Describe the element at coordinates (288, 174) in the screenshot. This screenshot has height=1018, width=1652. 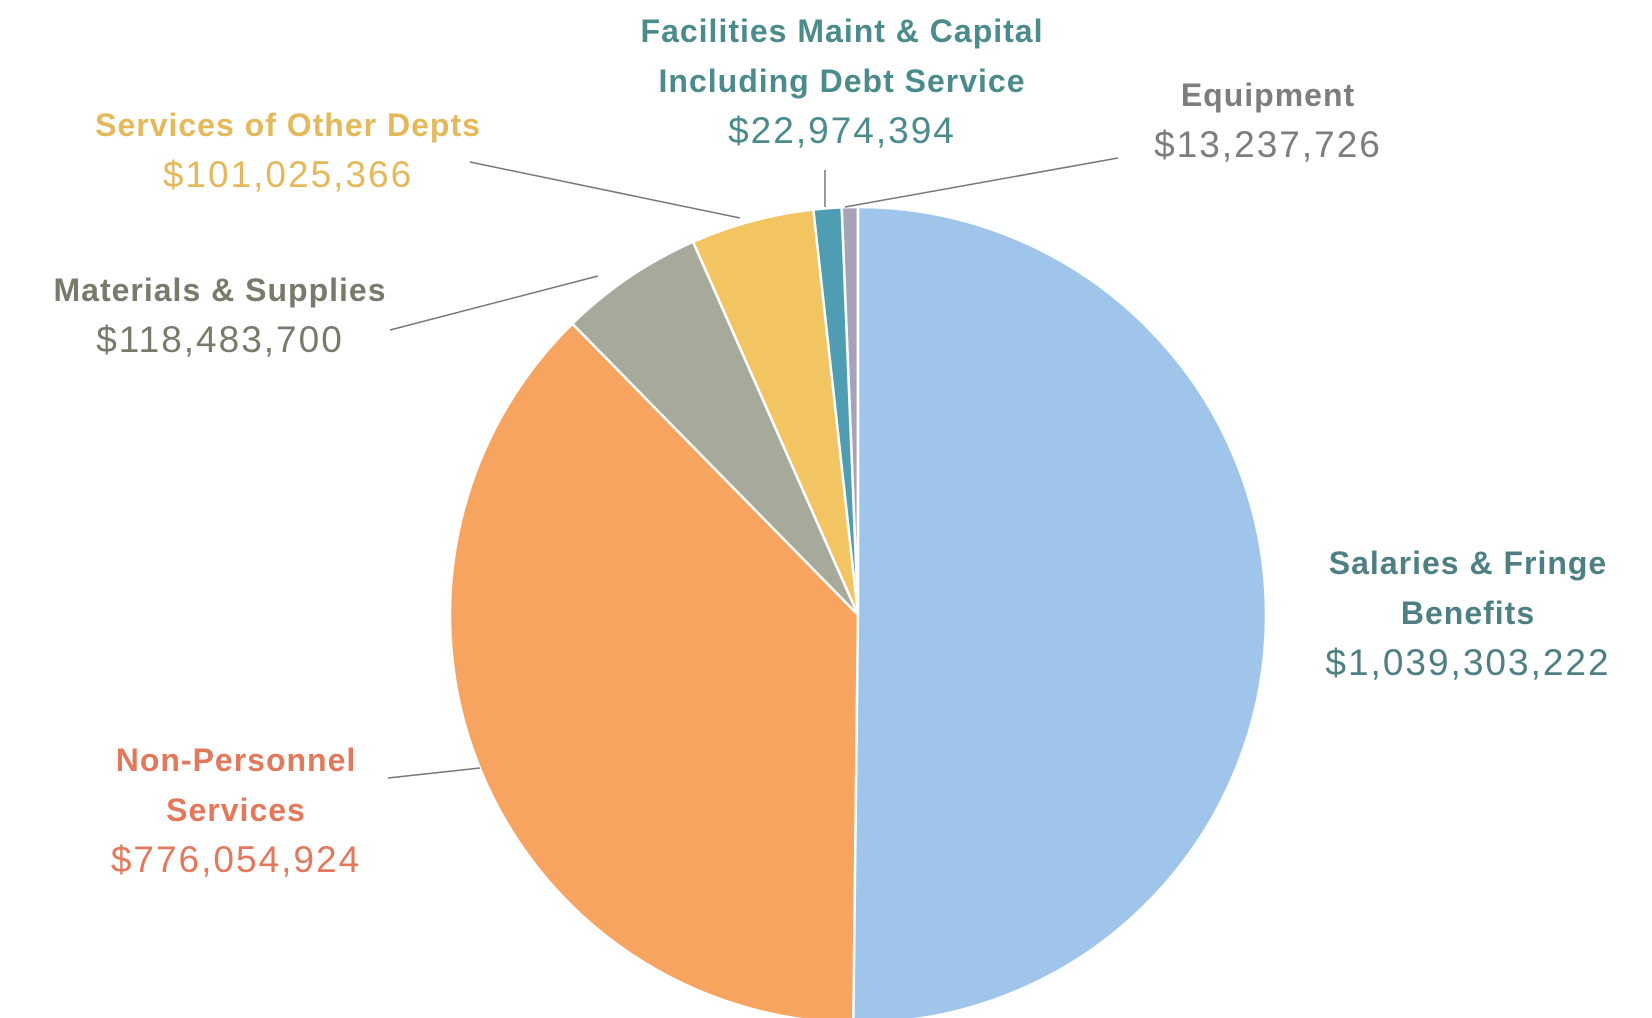
I see `value-label: $101,025,366` at that location.